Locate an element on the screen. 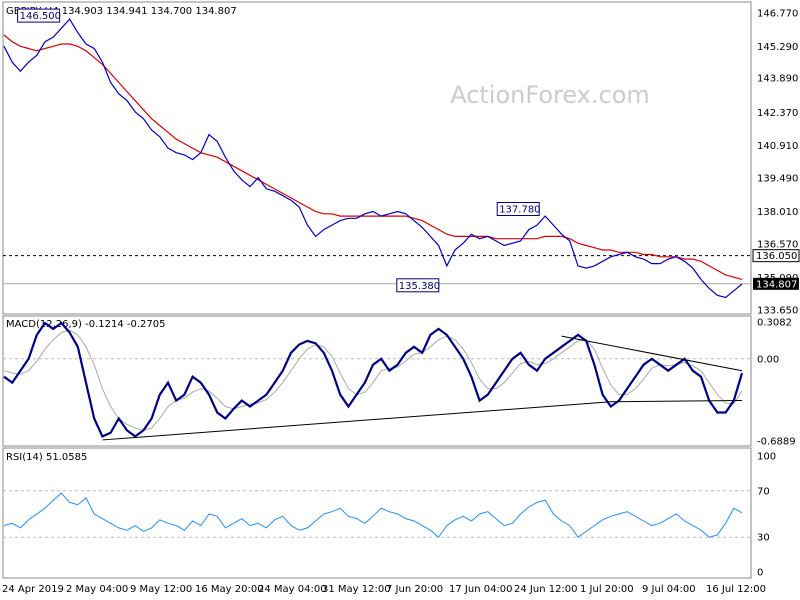 This screenshot has height=600, width=800. macd-lower-trendline is located at coordinates (356, 421).